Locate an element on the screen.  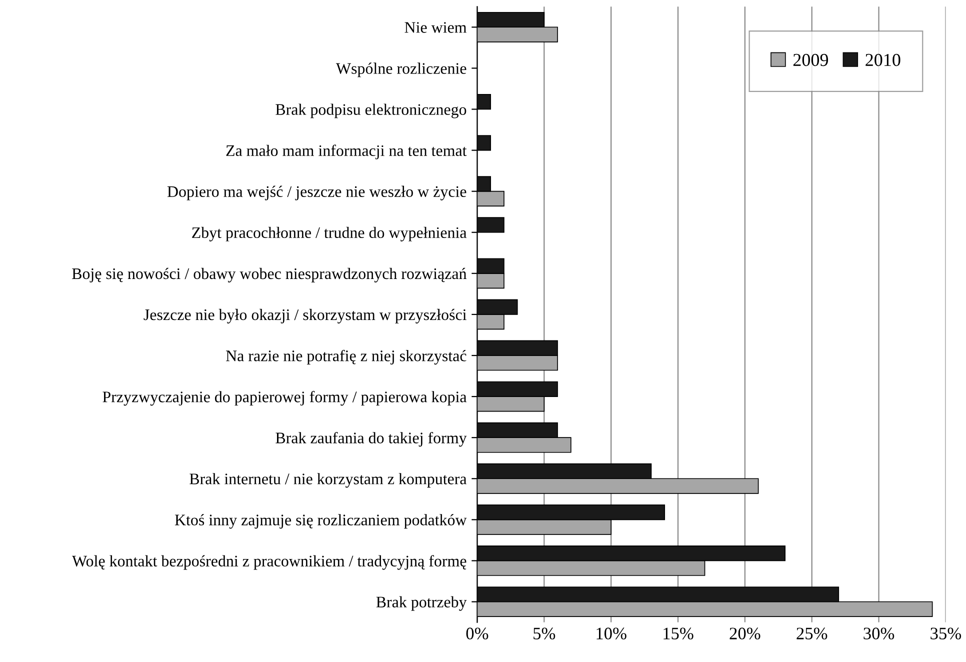
y-tick-label: Brak podpisu elektronicznego is located at coordinates (371, 111).